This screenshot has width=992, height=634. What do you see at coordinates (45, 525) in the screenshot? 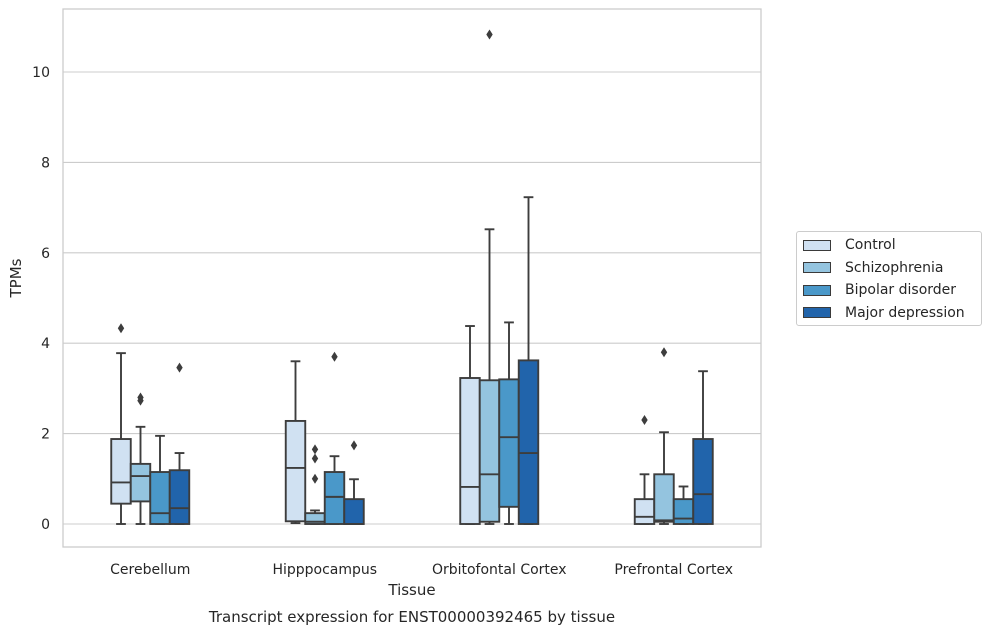
I see `y-tick-label: 0` at bounding box center [45, 525].